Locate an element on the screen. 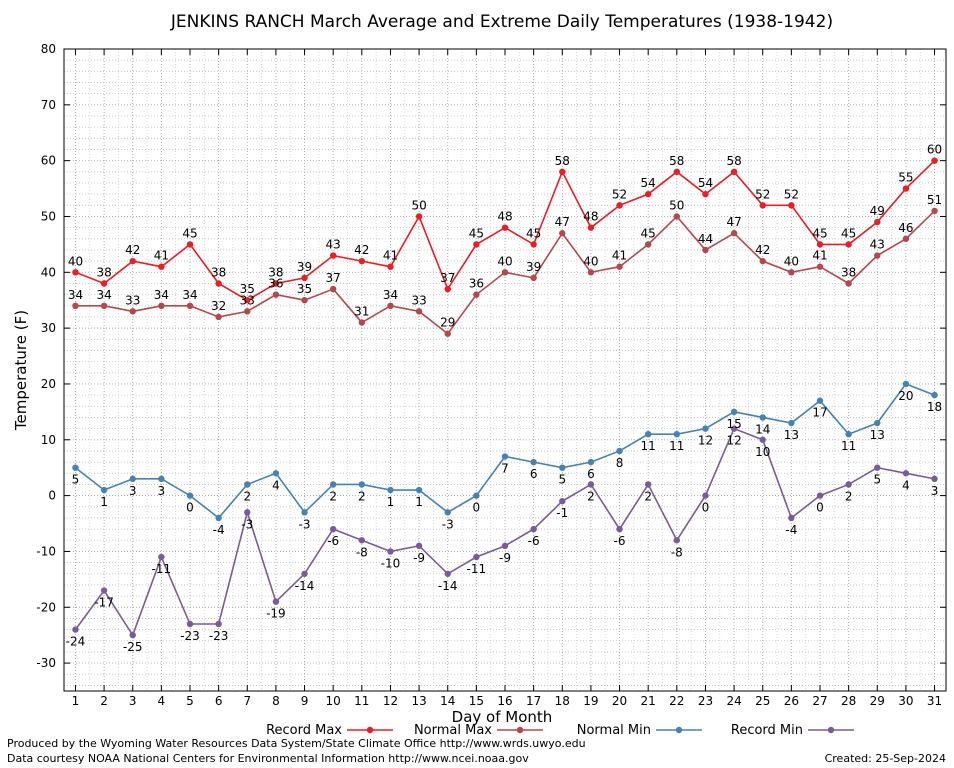 The image size is (954, 768). record-min-data-label: -19 is located at coordinates (276, 614).